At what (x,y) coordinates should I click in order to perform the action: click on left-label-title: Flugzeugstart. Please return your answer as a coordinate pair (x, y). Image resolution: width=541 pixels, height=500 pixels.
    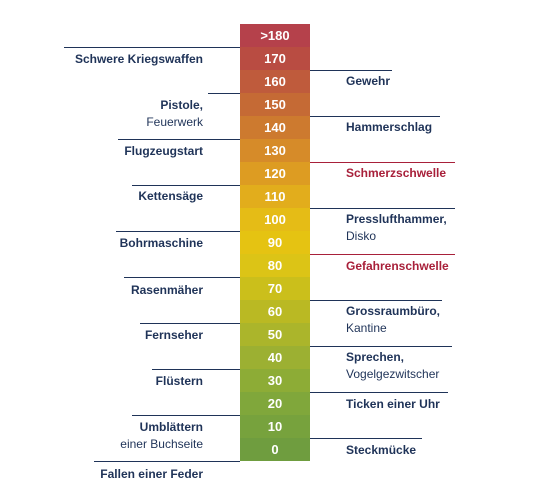
    Looking at the image, I should click on (163, 151).